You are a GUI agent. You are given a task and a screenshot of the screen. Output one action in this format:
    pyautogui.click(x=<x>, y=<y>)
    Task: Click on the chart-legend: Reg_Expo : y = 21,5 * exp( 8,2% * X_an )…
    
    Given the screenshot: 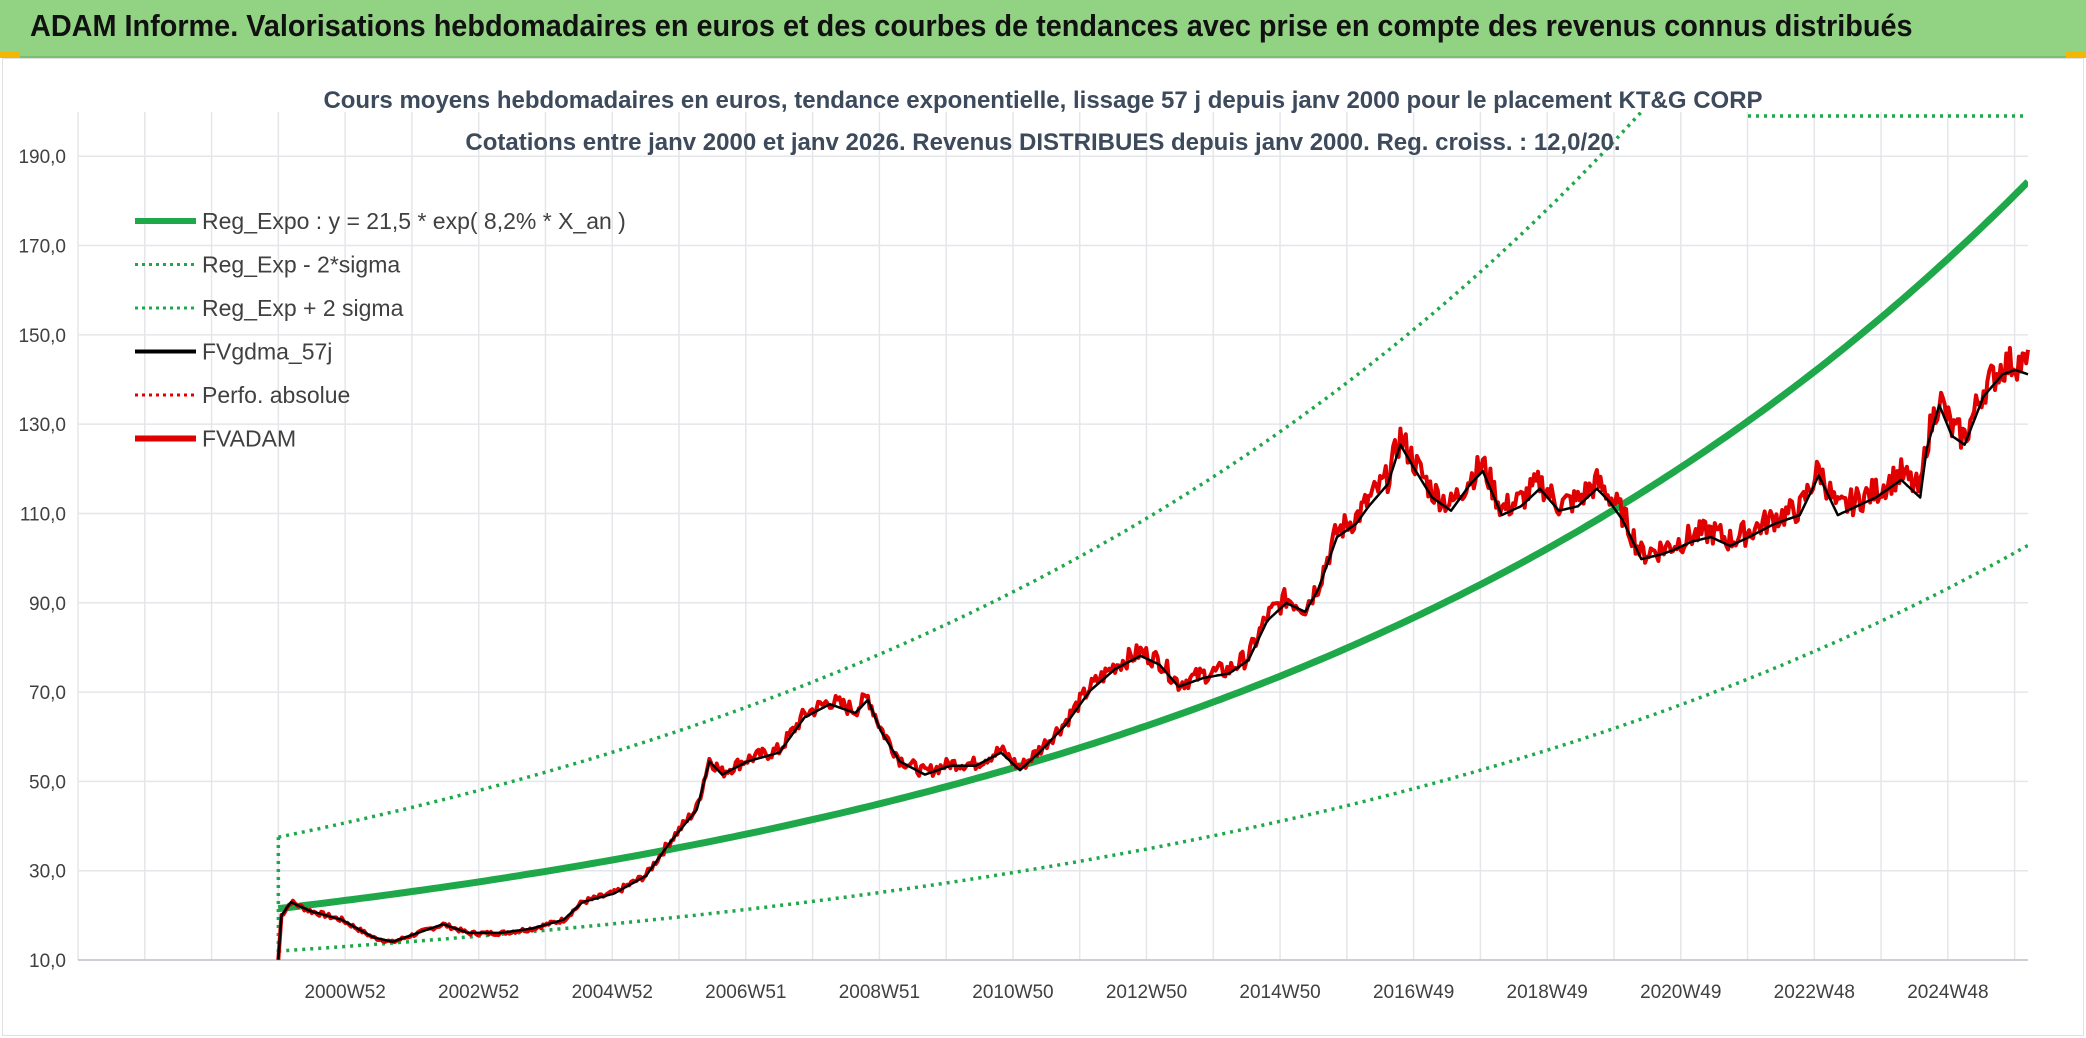 What is the action you would take?
    pyautogui.click(x=380, y=330)
    